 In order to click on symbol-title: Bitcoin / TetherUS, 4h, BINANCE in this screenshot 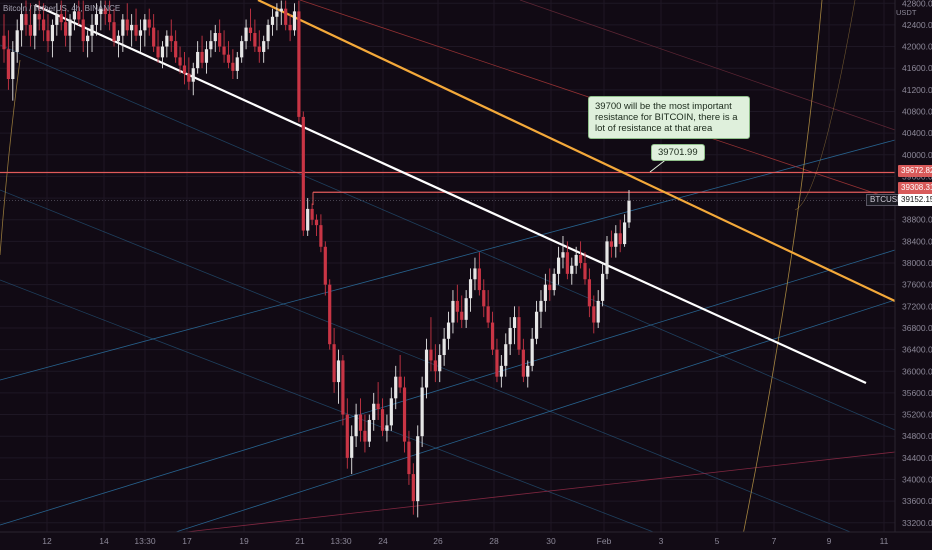, I will do `click(61, 8)`.